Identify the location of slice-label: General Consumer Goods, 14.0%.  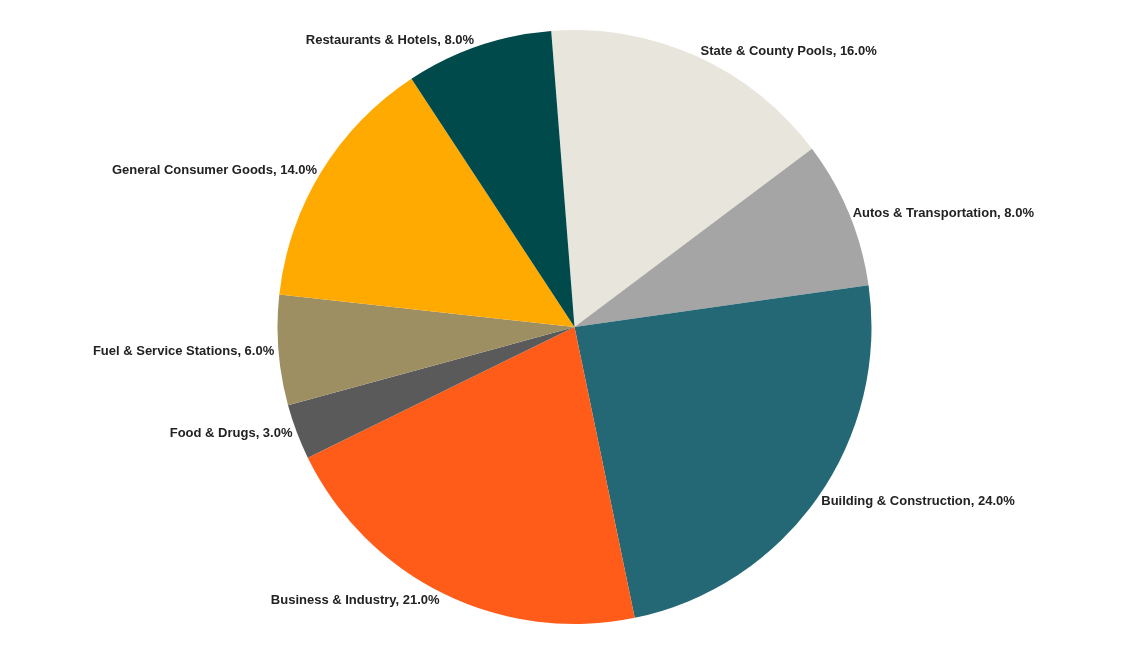
(214, 170).